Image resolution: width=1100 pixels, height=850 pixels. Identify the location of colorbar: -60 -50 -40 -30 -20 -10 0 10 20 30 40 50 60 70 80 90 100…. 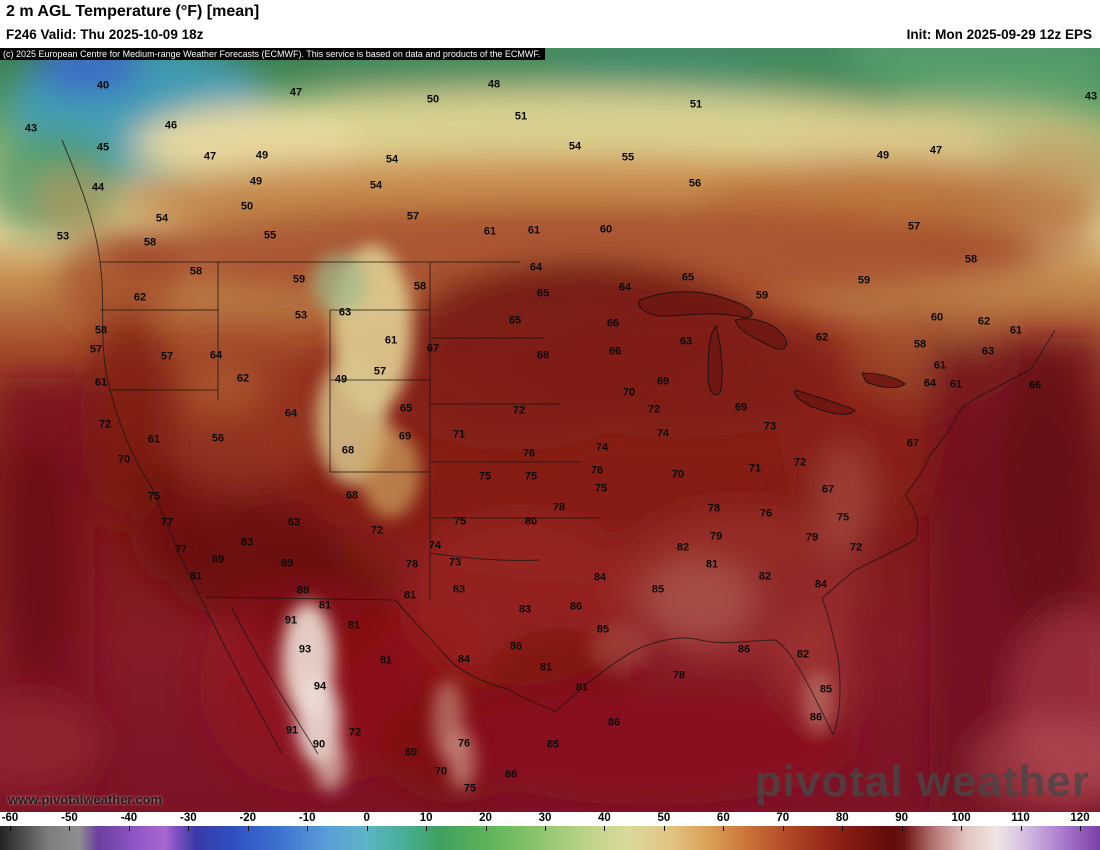
(550, 831).